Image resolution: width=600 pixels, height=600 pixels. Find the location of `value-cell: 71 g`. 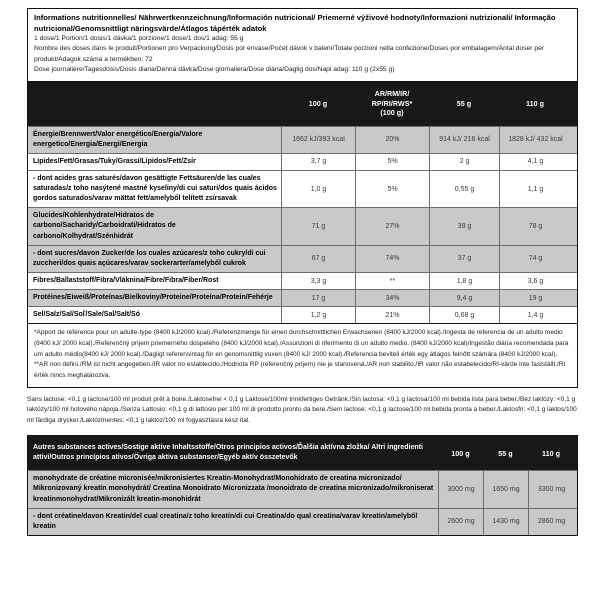

value-cell: 71 g is located at coordinates (318, 226).